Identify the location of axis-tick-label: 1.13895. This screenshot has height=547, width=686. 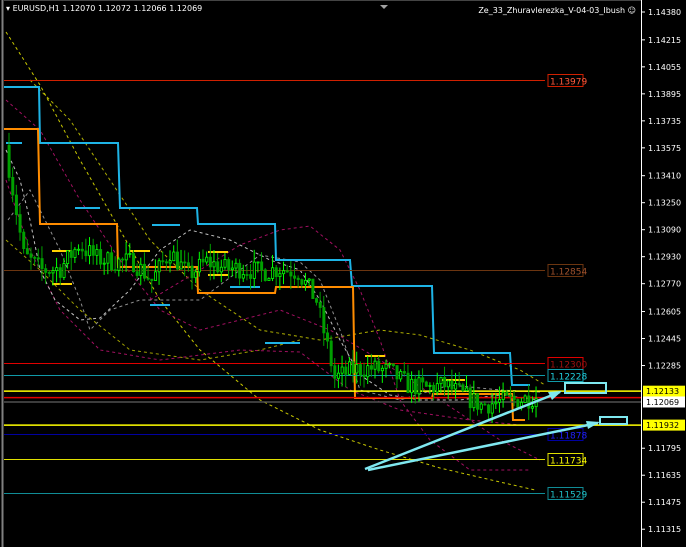
(664, 94).